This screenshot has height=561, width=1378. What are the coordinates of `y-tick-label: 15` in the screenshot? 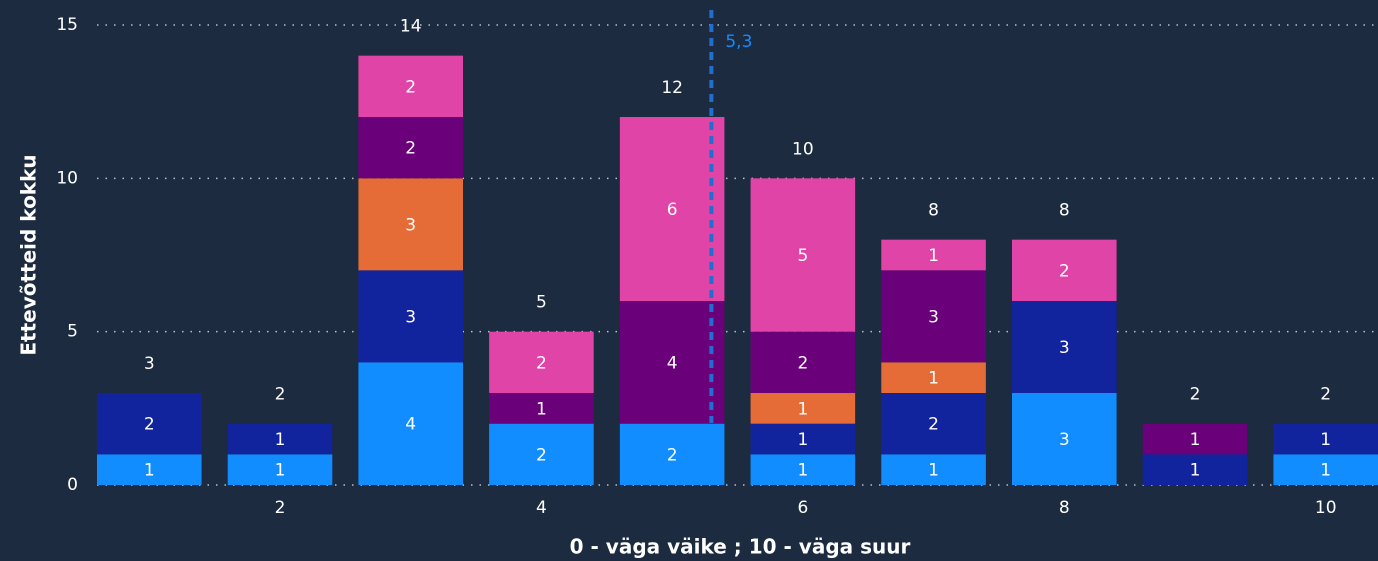 It's located at (67, 25).